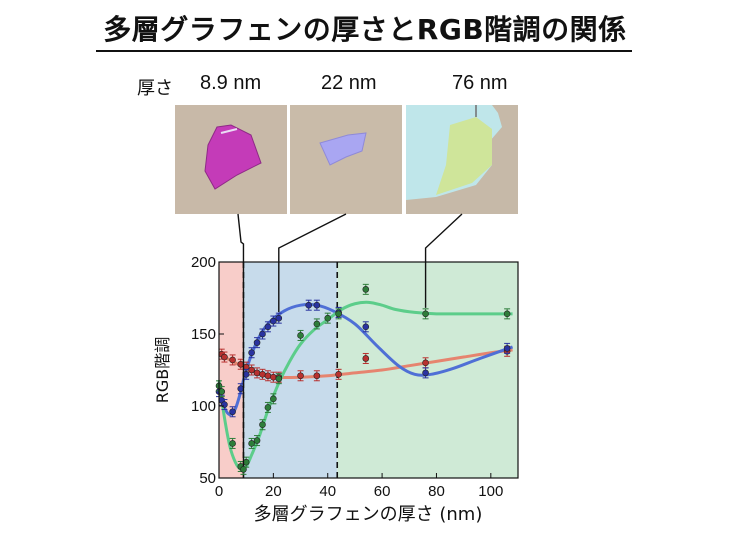 Image resolution: width=730 pixels, height=537 pixels. What do you see at coordinates (364, 51) in the screenshot?
I see `title-underline` at bounding box center [364, 51].